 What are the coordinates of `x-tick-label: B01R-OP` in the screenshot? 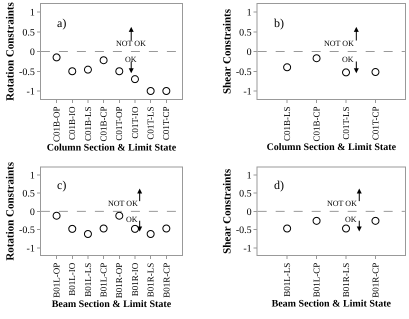 It's located at (119, 280).